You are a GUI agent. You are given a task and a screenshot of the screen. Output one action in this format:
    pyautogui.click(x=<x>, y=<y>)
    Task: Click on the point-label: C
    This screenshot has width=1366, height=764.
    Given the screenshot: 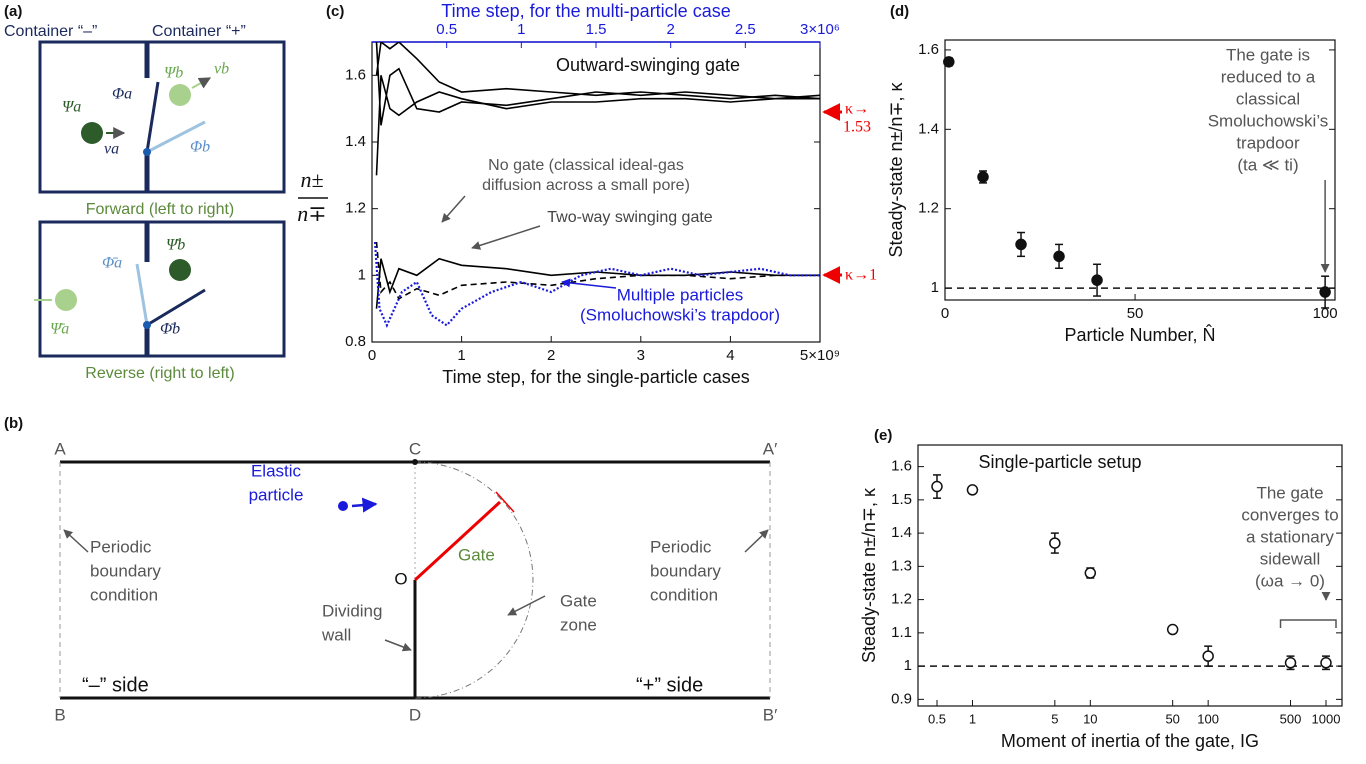 What is the action you would take?
    pyautogui.click(x=415, y=448)
    